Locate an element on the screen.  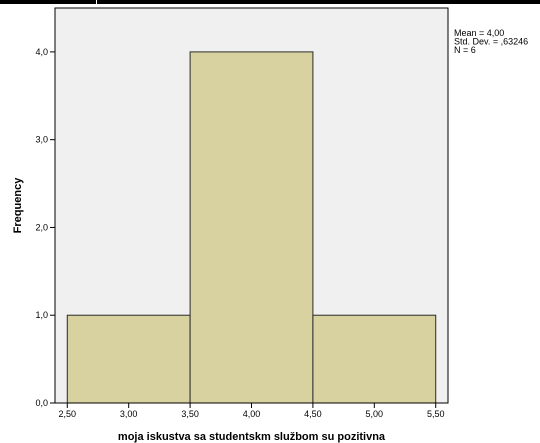
stat-mean: Mean = 4,00 is located at coordinates (479, 33).